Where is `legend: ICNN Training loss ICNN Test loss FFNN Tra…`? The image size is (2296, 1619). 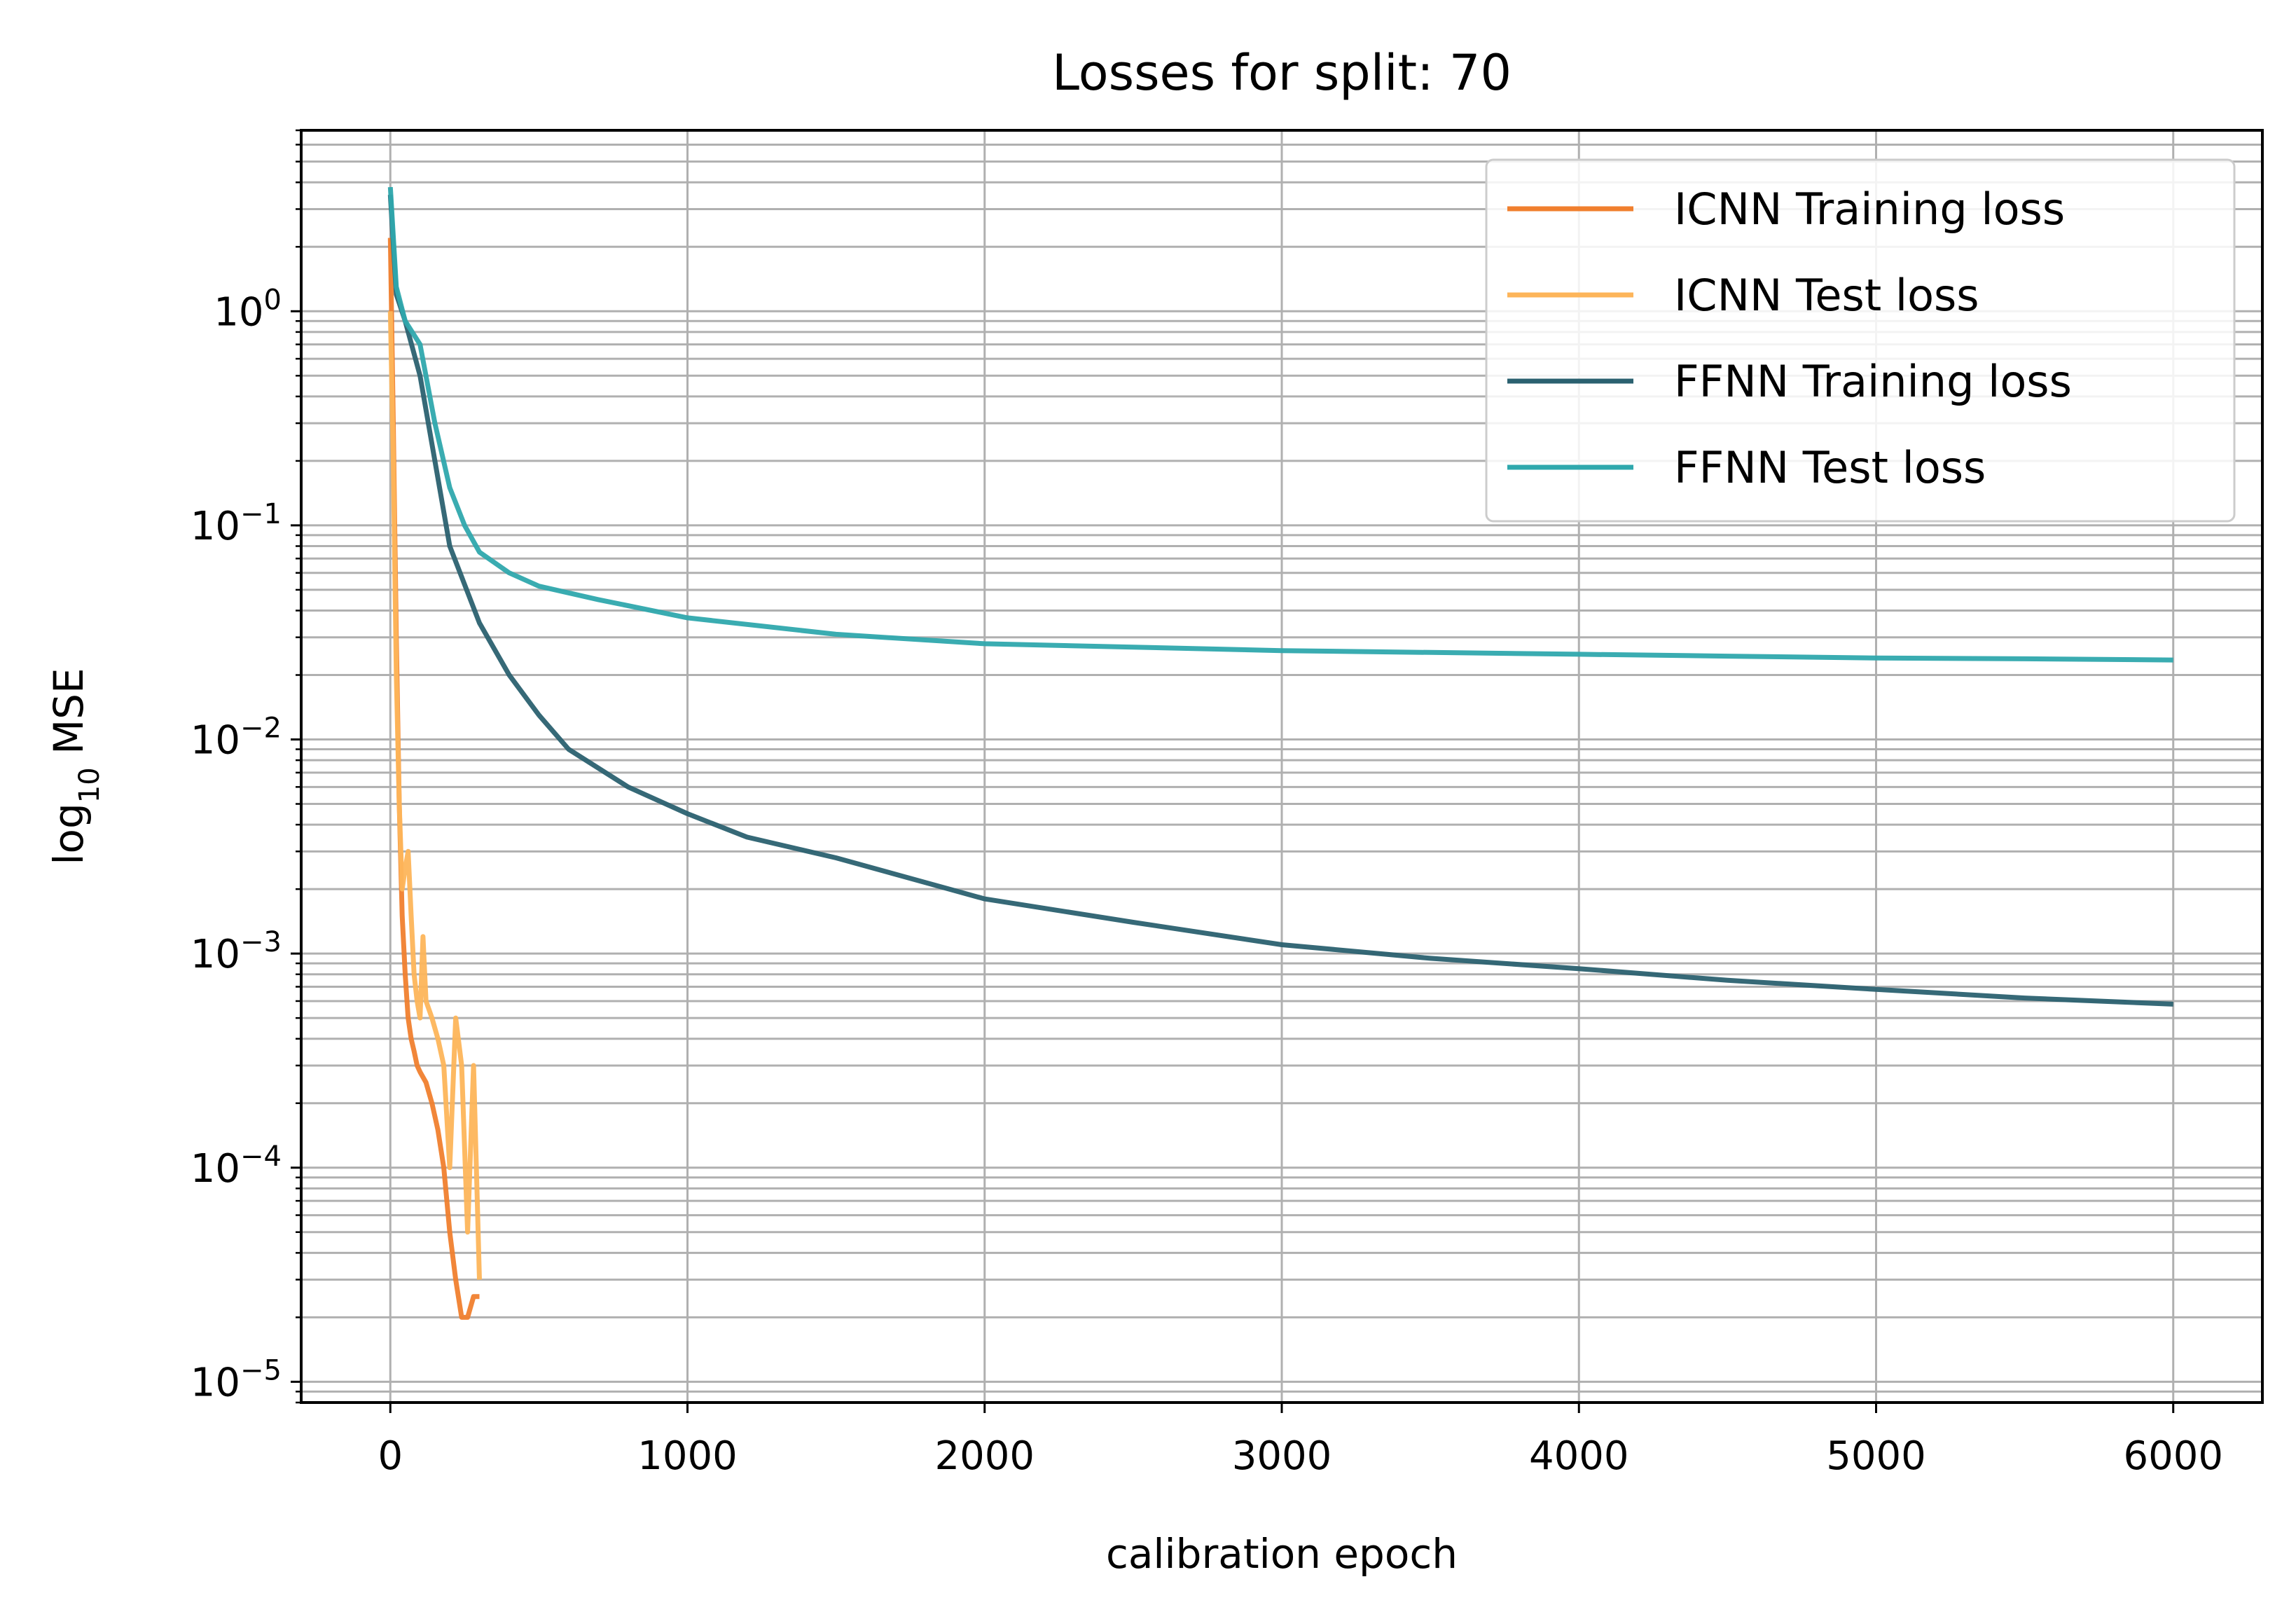
legend: ICNN Training loss ICNN Test loss FFNN Tra… is located at coordinates (1860, 340).